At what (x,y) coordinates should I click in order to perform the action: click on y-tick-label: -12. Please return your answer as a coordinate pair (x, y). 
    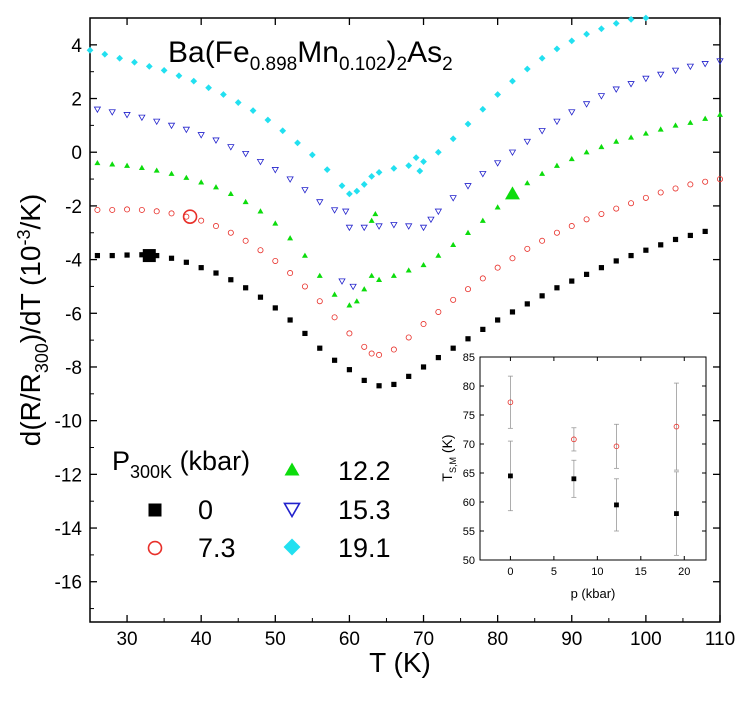
    Looking at the image, I should click on (68, 475).